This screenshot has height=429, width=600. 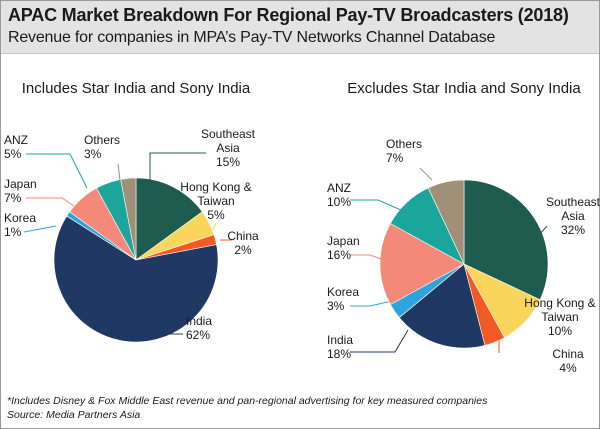 What do you see at coordinates (559, 317) in the screenshot?
I see `slice-label-hong-kong-taiwan: Hong Kong & Taiwan 10%` at bounding box center [559, 317].